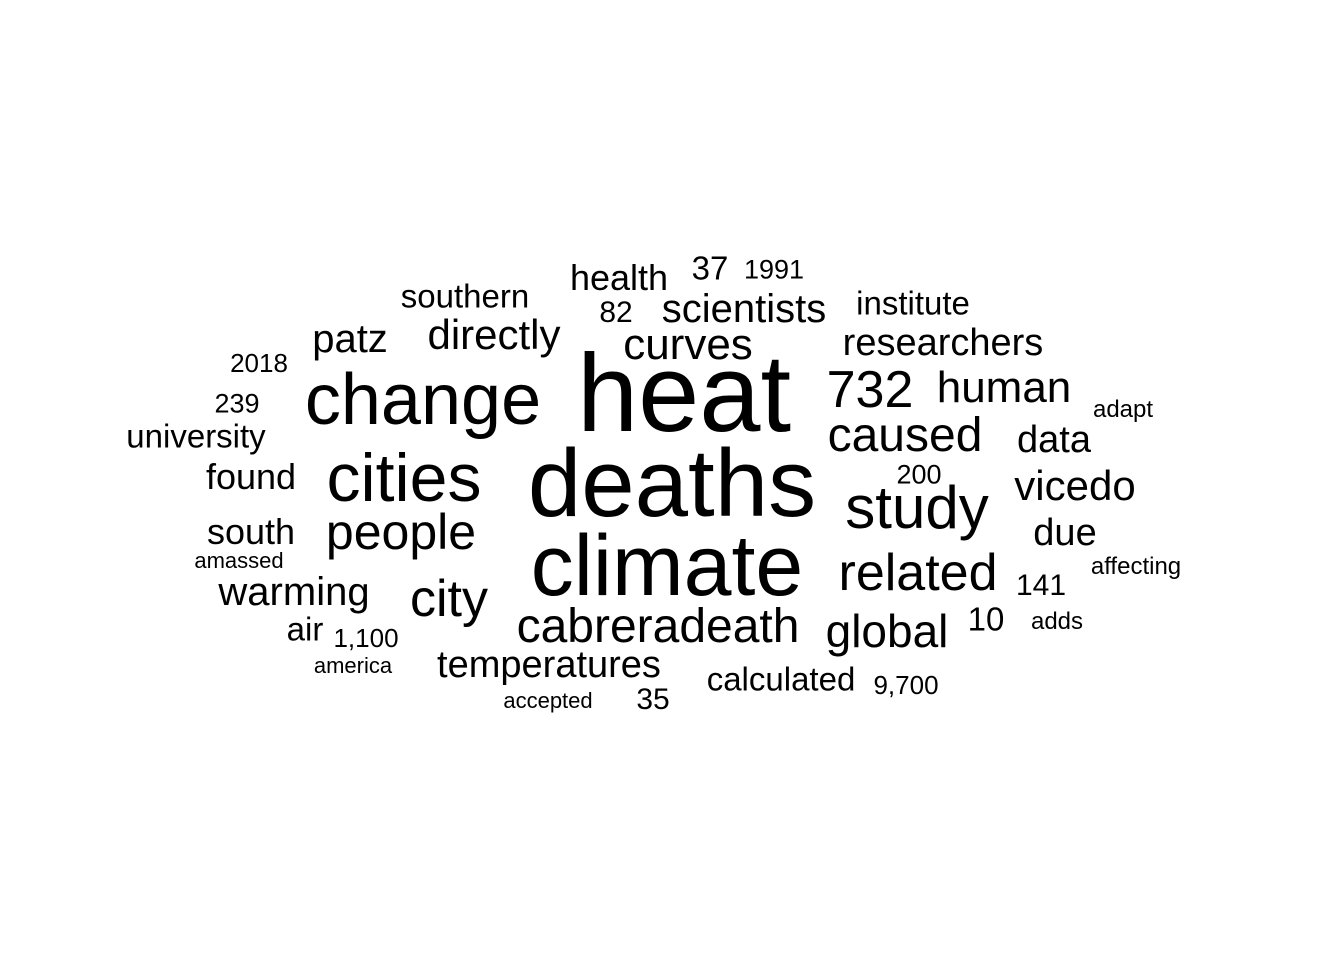 The width and height of the screenshot is (1344, 960). Describe the element at coordinates (672, 483) in the screenshot. I see `word-deaths: deaths` at that location.